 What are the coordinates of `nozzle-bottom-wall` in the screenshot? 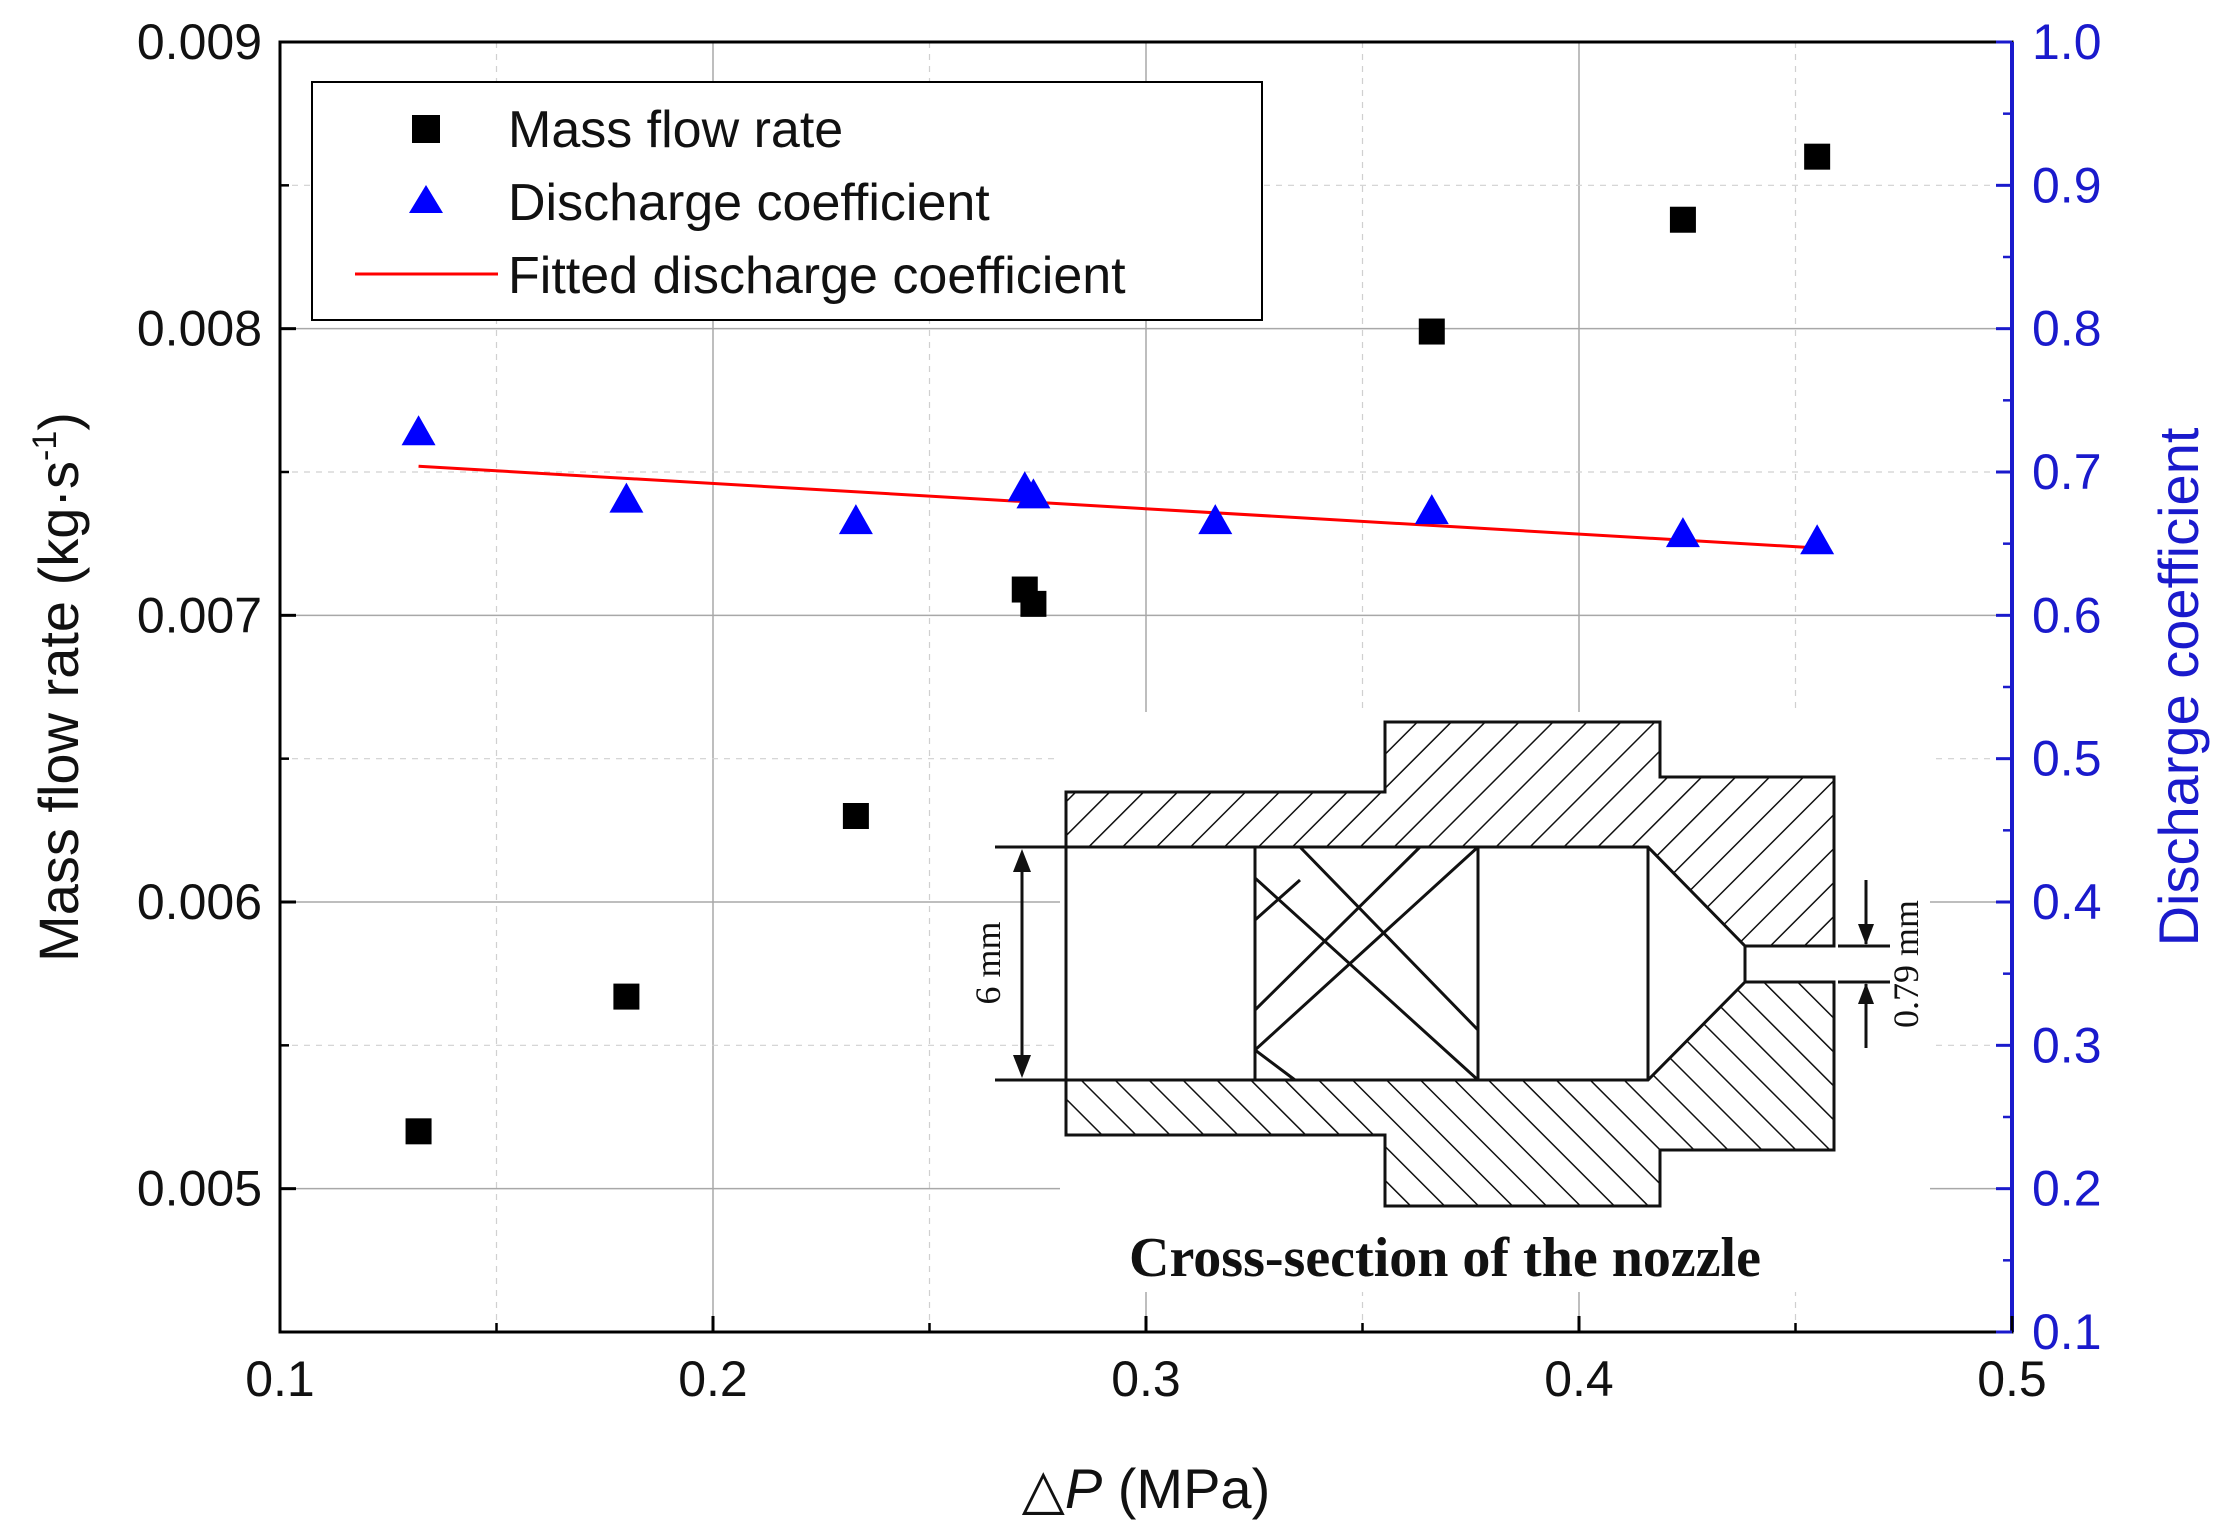 It's located at (1450, 1094).